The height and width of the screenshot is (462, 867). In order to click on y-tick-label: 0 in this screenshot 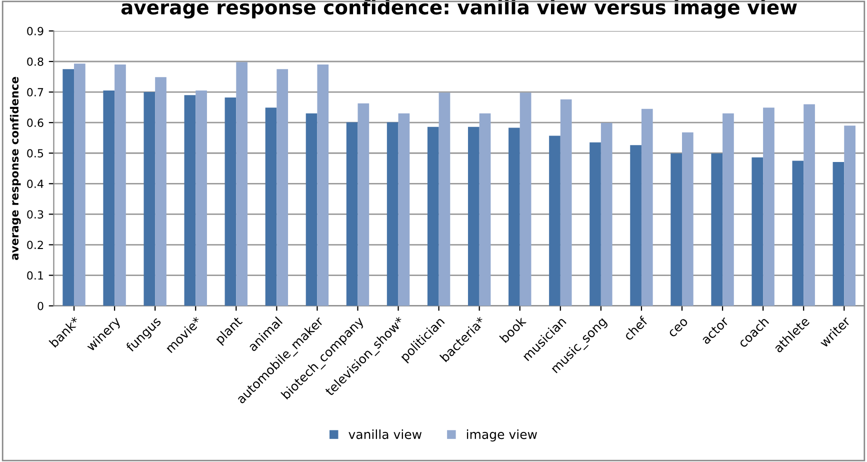, I will do `click(41, 306)`.